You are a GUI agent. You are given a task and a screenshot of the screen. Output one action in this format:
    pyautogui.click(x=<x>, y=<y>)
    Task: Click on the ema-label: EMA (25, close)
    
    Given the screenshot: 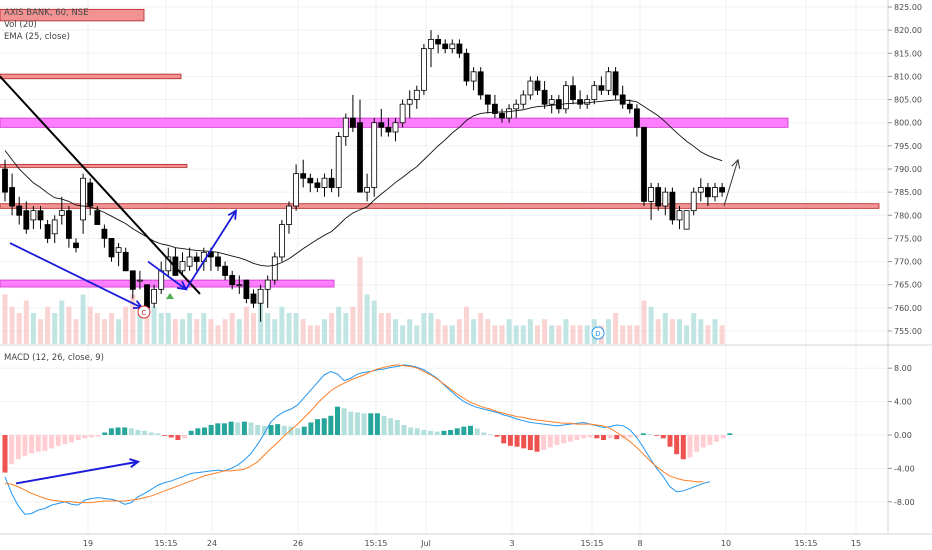 What is the action you would take?
    pyautogui.click(x=37, y=37)
    